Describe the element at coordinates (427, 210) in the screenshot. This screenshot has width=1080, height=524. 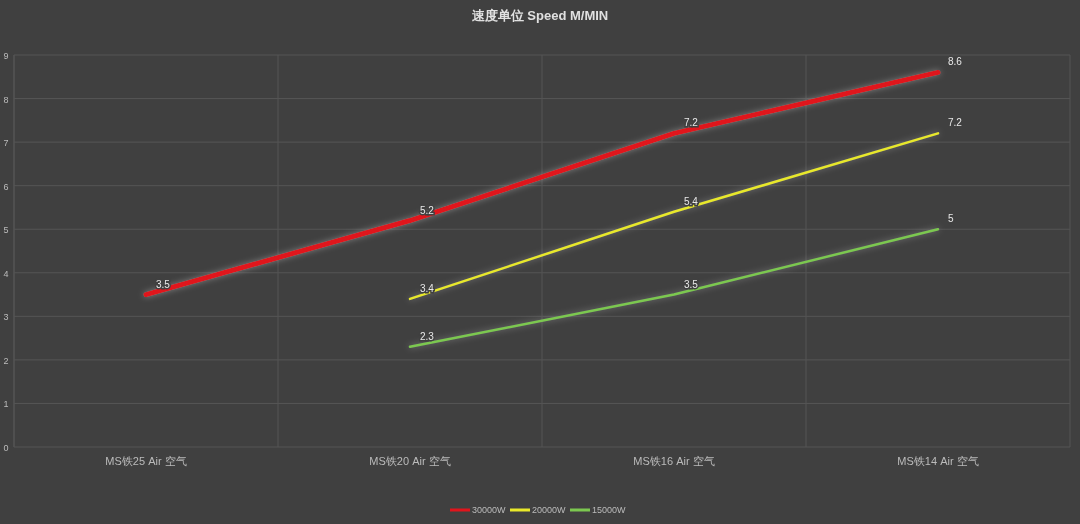
I see `data-label: 5.2` at that location.